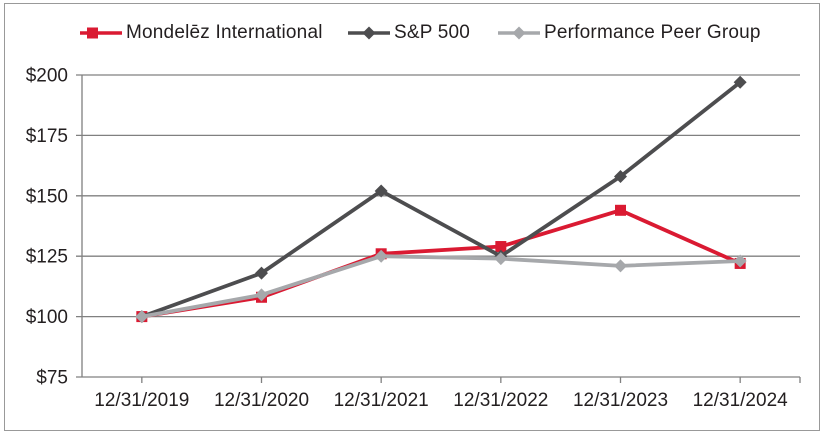  I want to click on y-axis-tick-label: $150, so click(47, 196).